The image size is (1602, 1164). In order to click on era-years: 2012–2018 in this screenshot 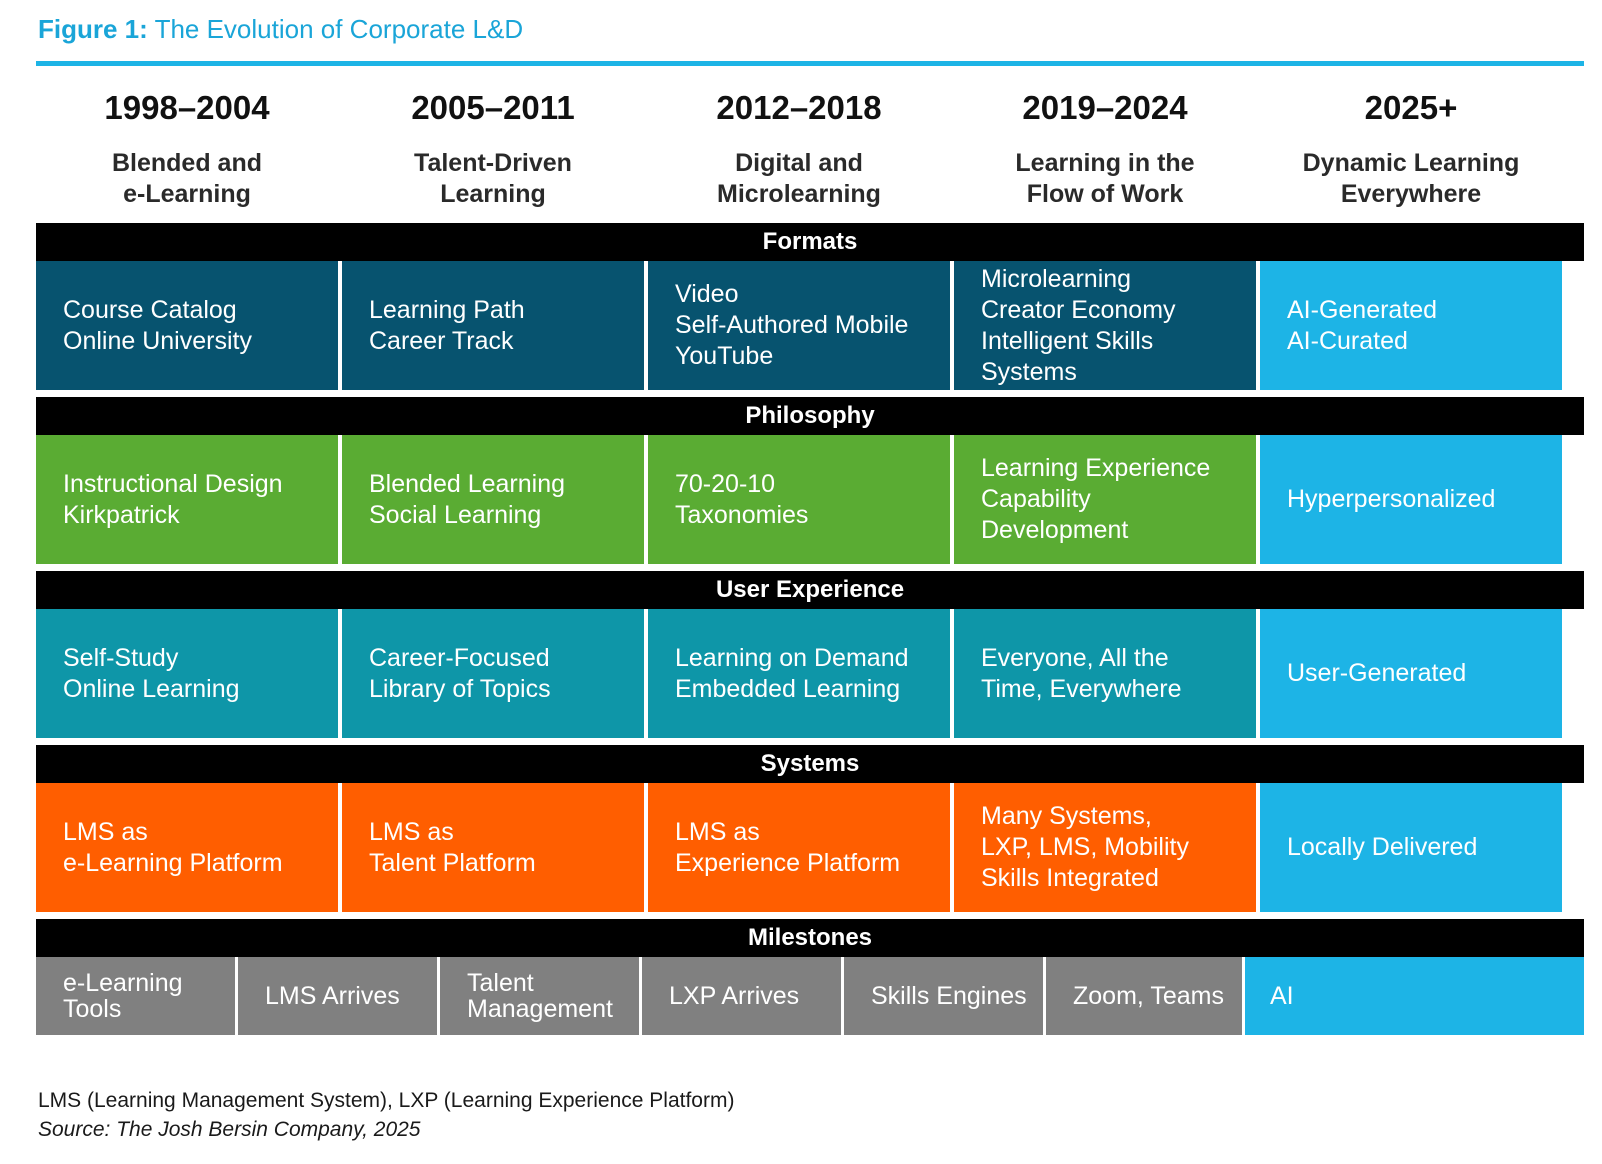, I will do `click(799, 107)`.